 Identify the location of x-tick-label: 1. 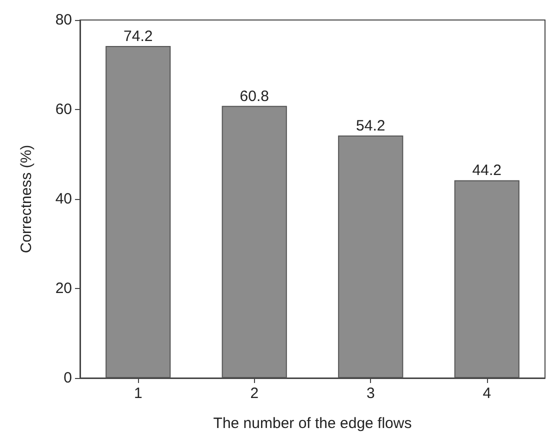
(138, 393).